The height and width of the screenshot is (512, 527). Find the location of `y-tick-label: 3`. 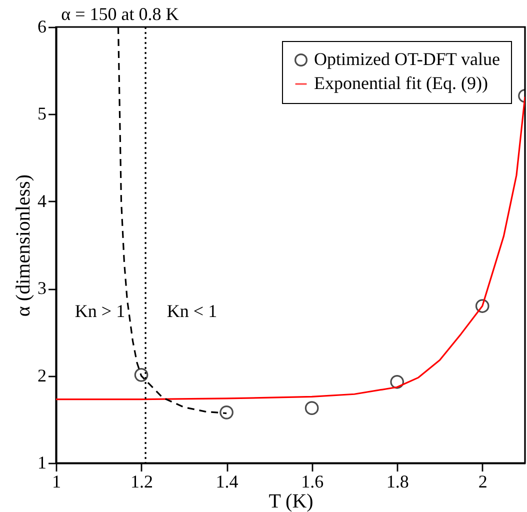

y-tick-label: 3 is located at coordinates (42, 288).